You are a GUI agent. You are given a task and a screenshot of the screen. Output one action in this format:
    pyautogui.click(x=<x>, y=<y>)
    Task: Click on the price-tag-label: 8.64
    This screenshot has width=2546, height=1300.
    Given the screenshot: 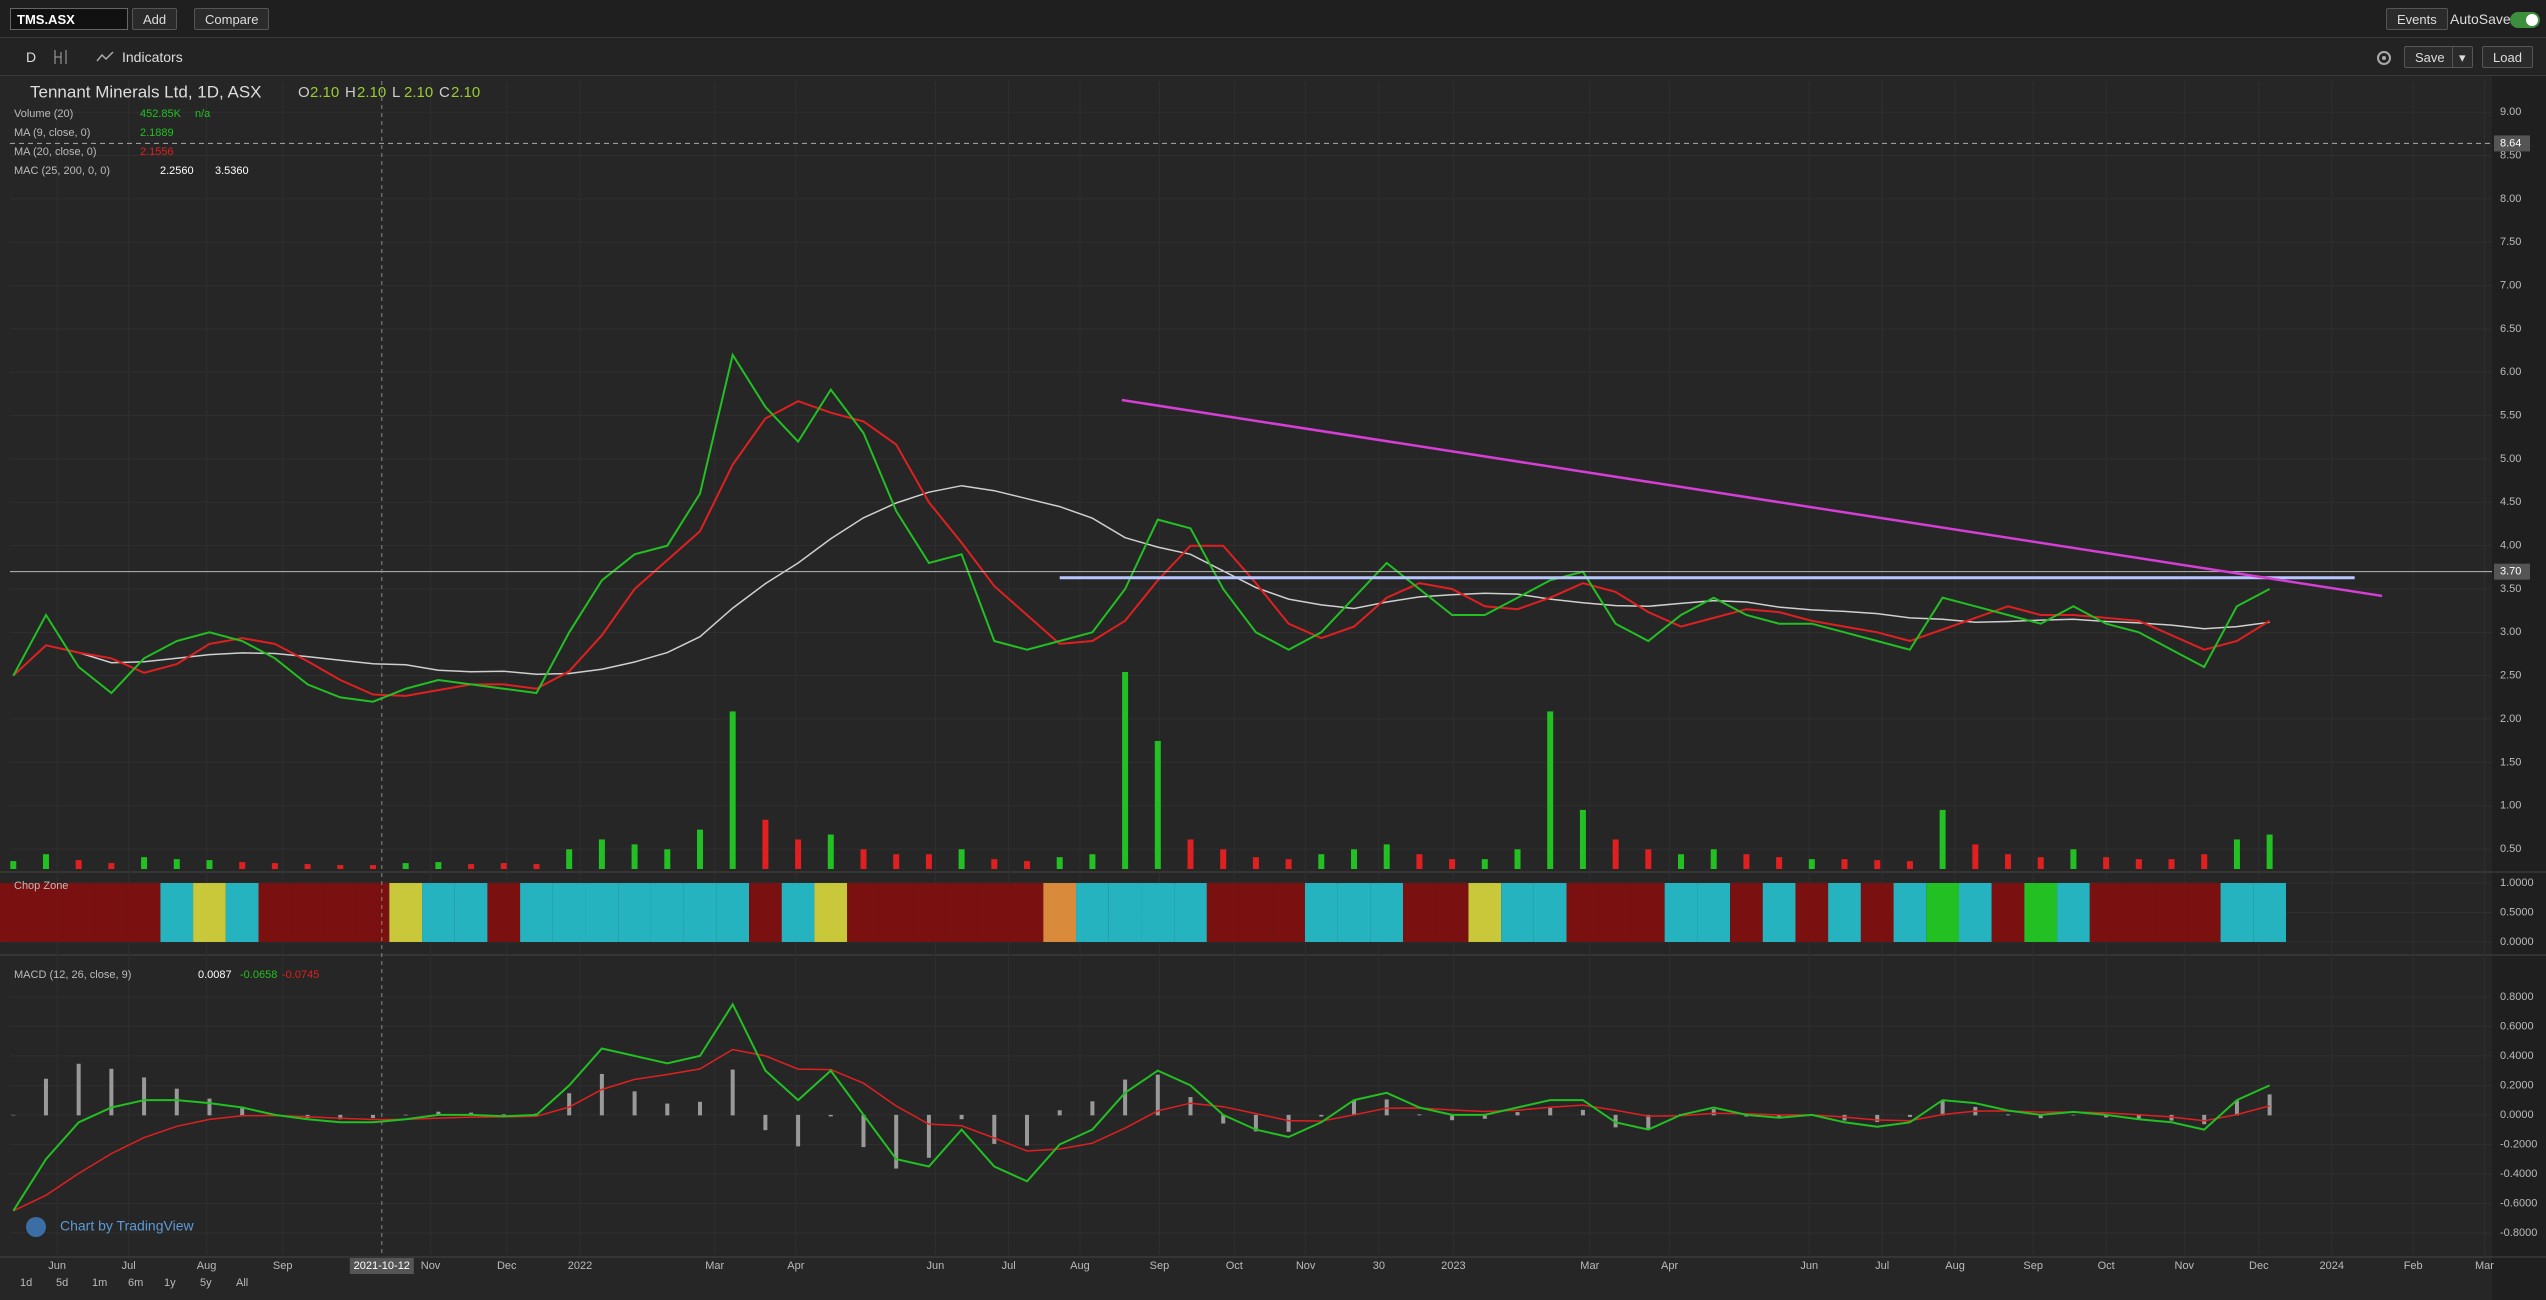 What is the action you would take?
    pyautogui.click(x=2510, y=143)
    